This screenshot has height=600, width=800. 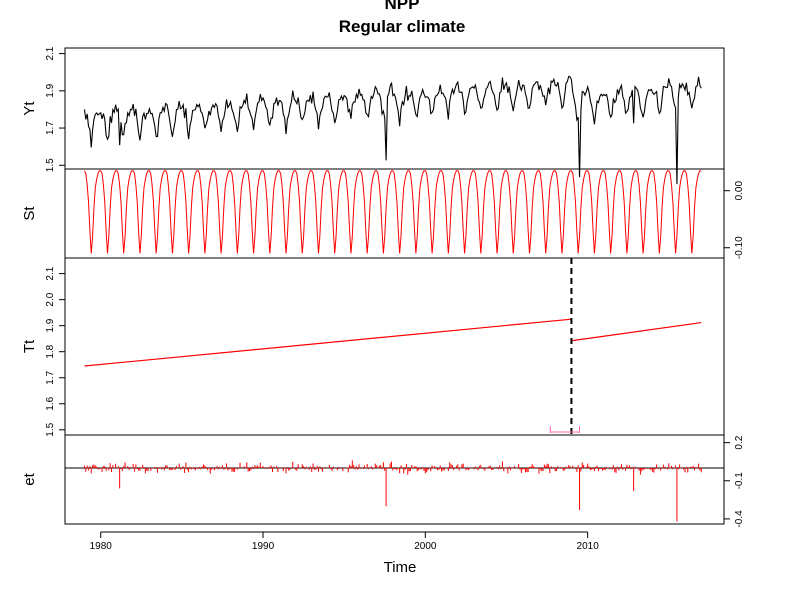 I want to click on panel-label: et, so click(x=29, y=478).